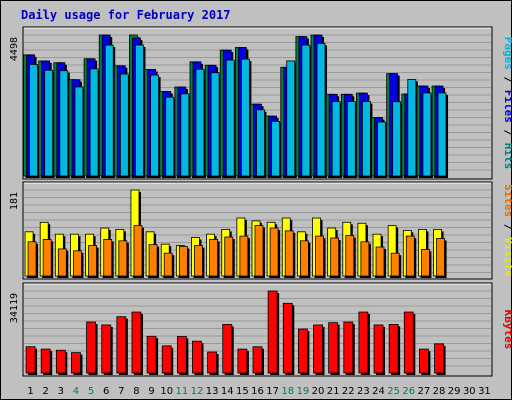 Image resolution: width=512 pixels, height=401 pixels. Describe the element at coordinates (197, 391) in the screenshot. I see `day-label: 12` at that location.